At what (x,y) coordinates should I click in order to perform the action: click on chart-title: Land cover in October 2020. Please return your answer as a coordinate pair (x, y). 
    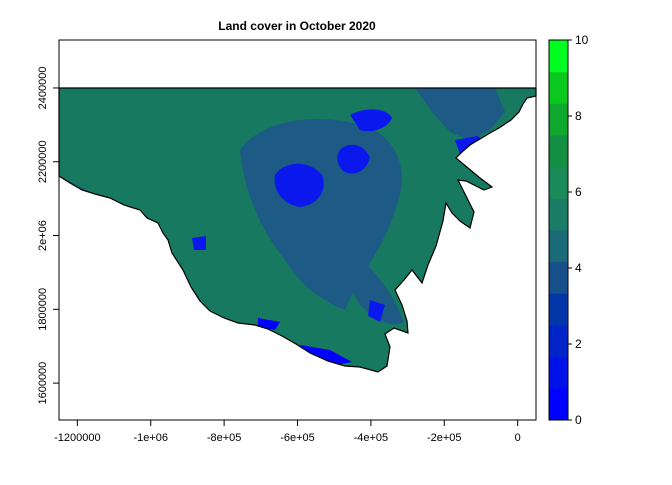
    Looking at the image, I should click on (297, 26).